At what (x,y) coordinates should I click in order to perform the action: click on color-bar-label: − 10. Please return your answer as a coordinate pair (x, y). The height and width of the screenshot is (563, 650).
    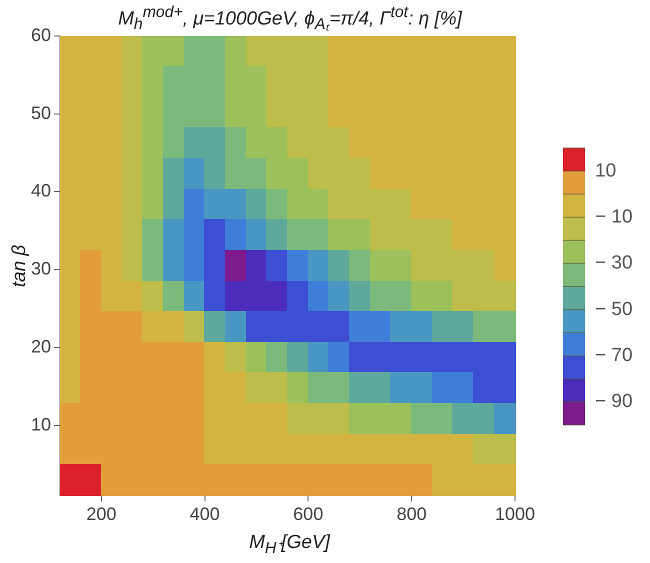
    Looking at the image, I should click on (614, 217).